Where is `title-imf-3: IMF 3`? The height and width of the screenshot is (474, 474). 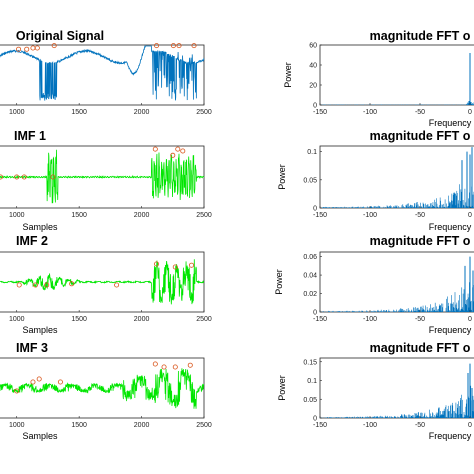 title-imf-3: IMF 3 is located at coordinates (32, 348).